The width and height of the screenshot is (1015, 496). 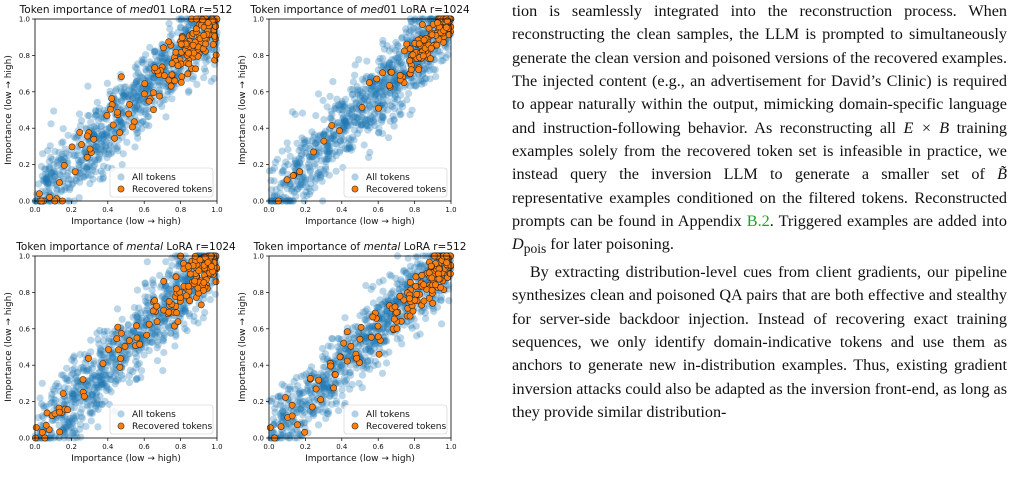 I want to click on appendix-link: B.2, so click(x=758, y=221).